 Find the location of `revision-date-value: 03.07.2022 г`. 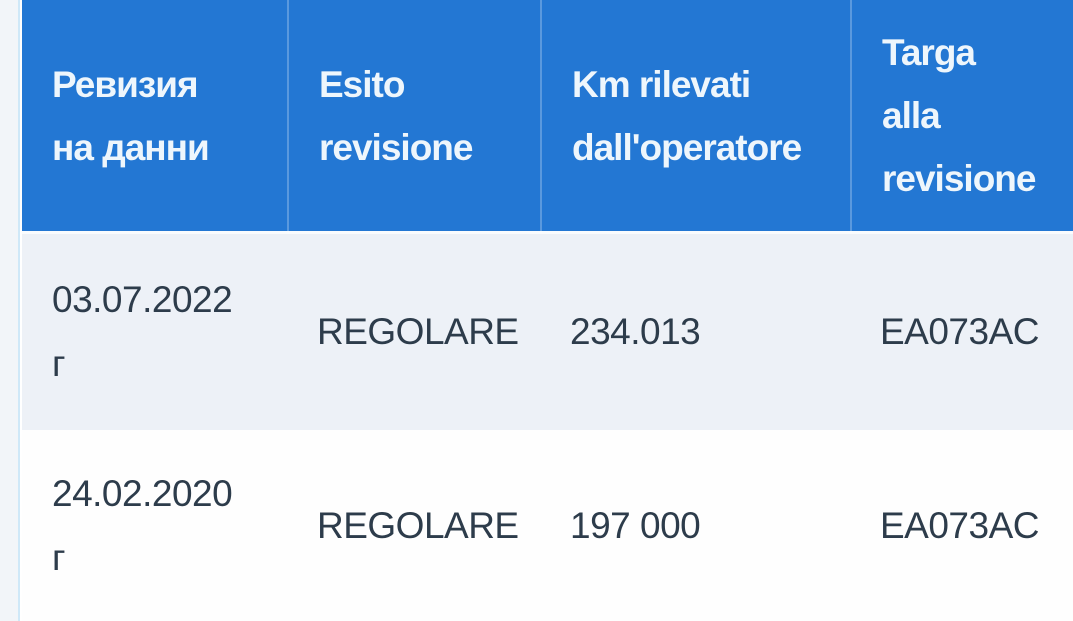

revision-date-value: 03.07.2022 г is located at coordinates (169, 332).